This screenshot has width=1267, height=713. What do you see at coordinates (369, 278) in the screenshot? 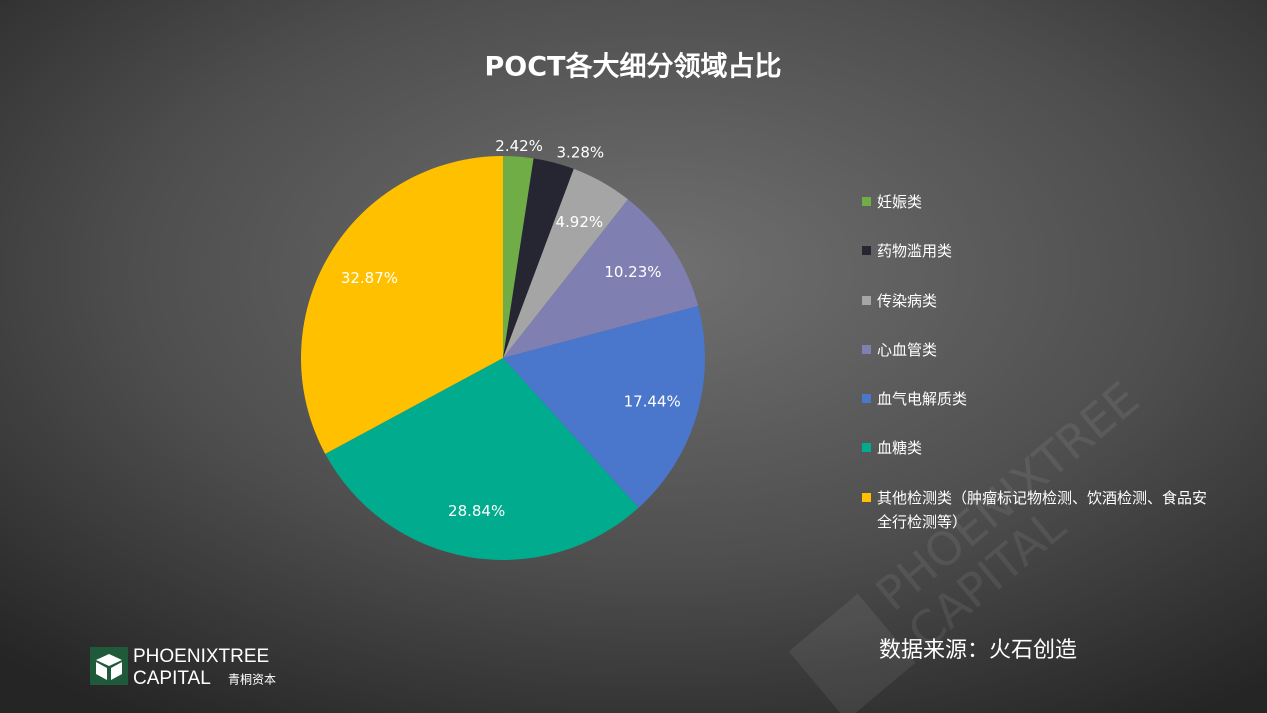
I see `data-label: 32.87%` at bounding box center [369, 278].